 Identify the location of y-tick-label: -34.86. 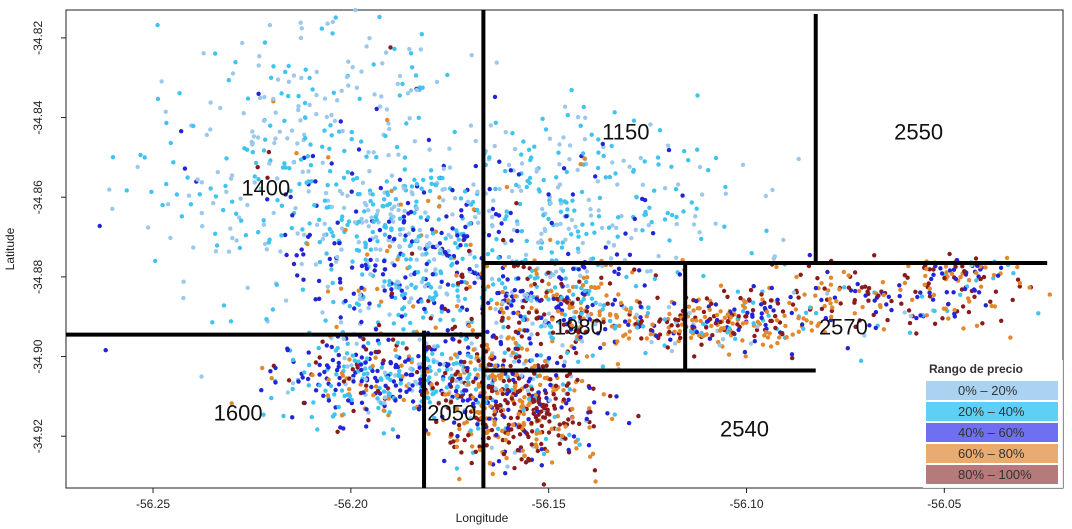
(38, 197).